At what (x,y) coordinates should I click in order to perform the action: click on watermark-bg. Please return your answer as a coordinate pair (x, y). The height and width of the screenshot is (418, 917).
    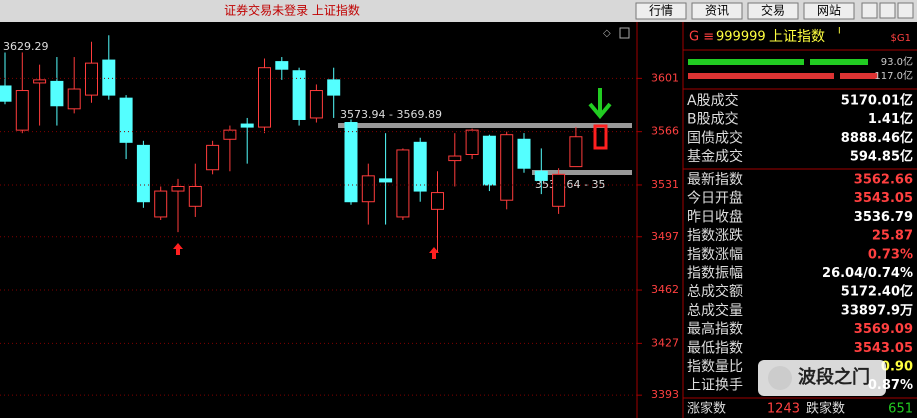
    Looking at the image, I should click on (822, 378).